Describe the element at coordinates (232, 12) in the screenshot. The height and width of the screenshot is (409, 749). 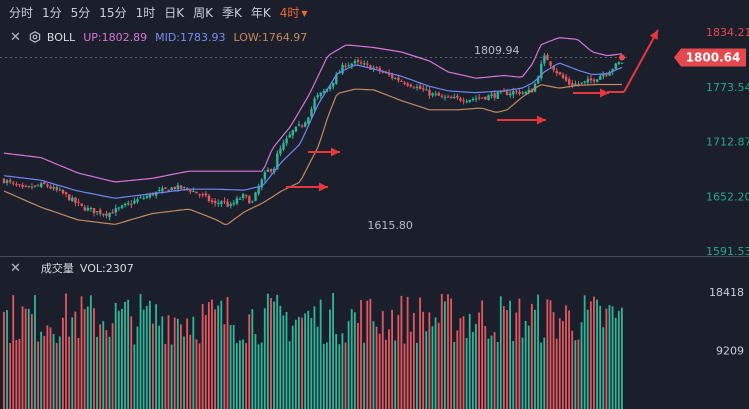
I see `tab-7: 季K` at that location.